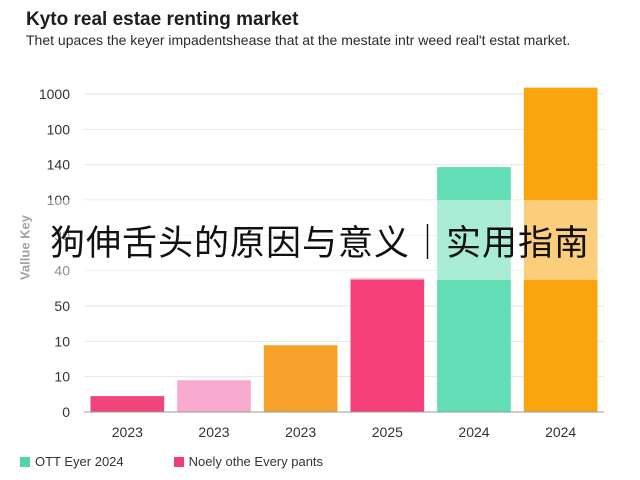 Image resolution: width=640 pixels, height=480 pixels. Describe the element at coordinates (66, 412) in the screenshot. I see `y-tick-label: 0` at that location.